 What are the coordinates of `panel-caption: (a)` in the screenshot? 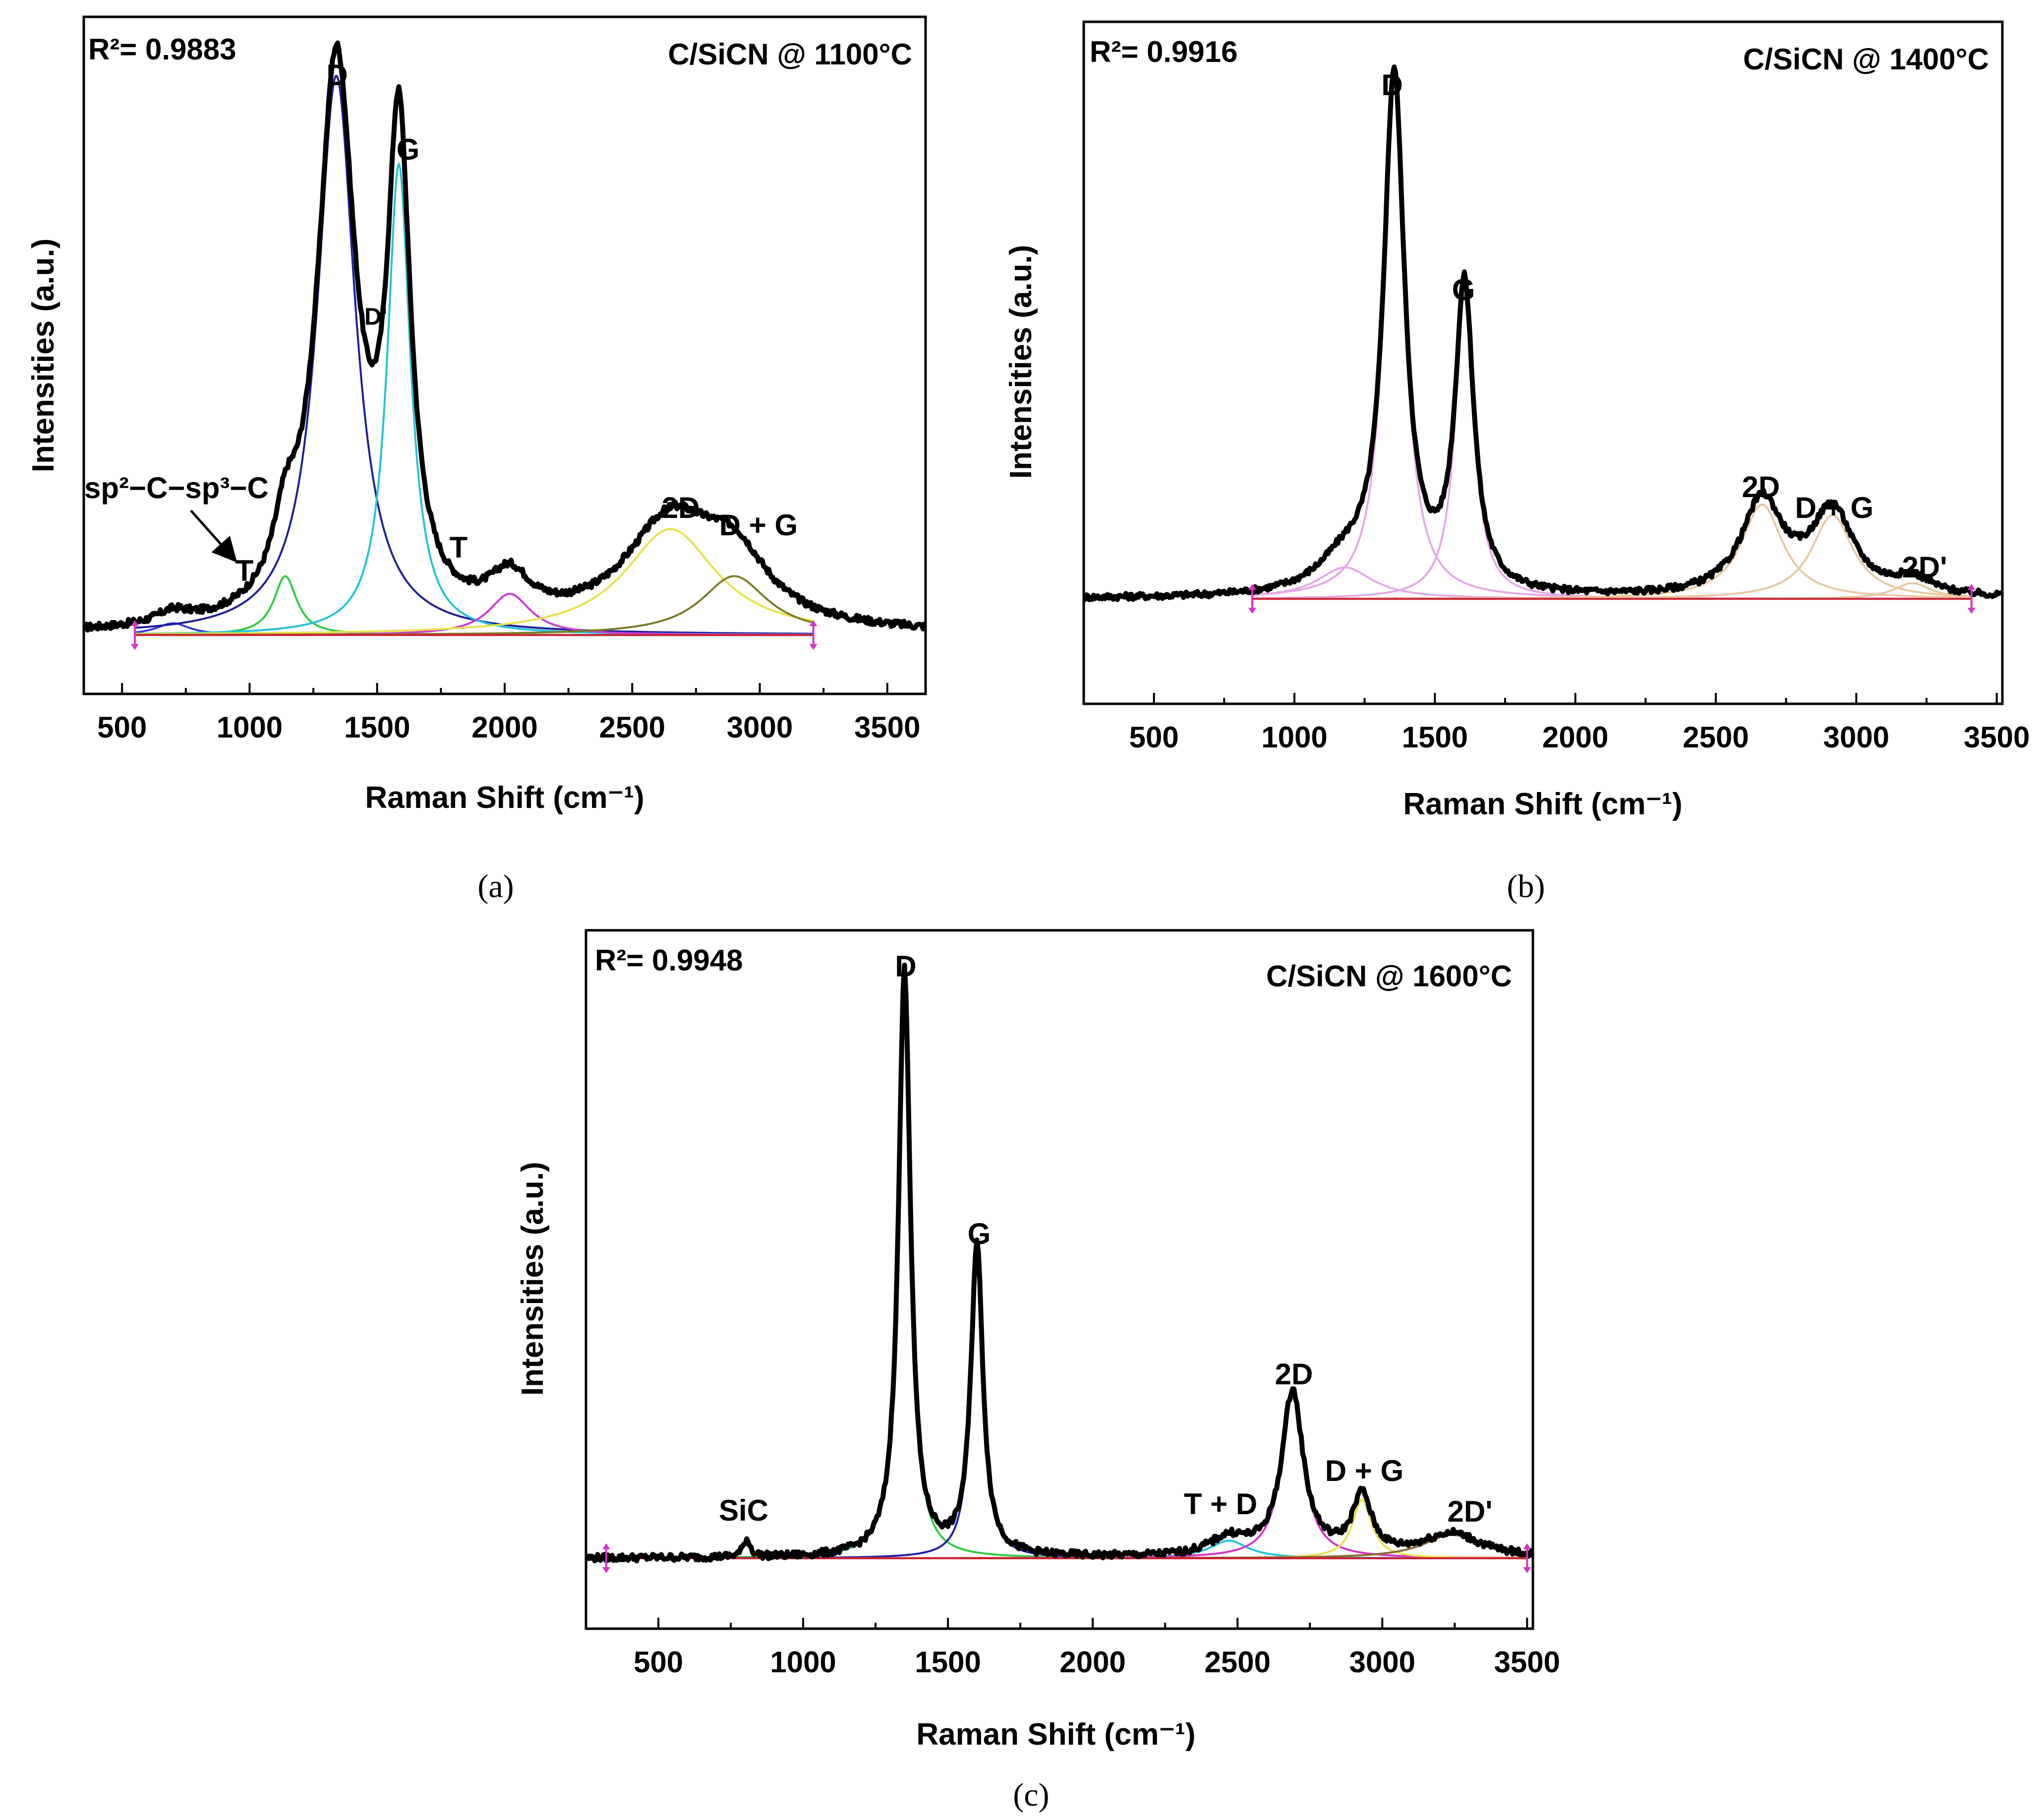 It's located at (495, 886).